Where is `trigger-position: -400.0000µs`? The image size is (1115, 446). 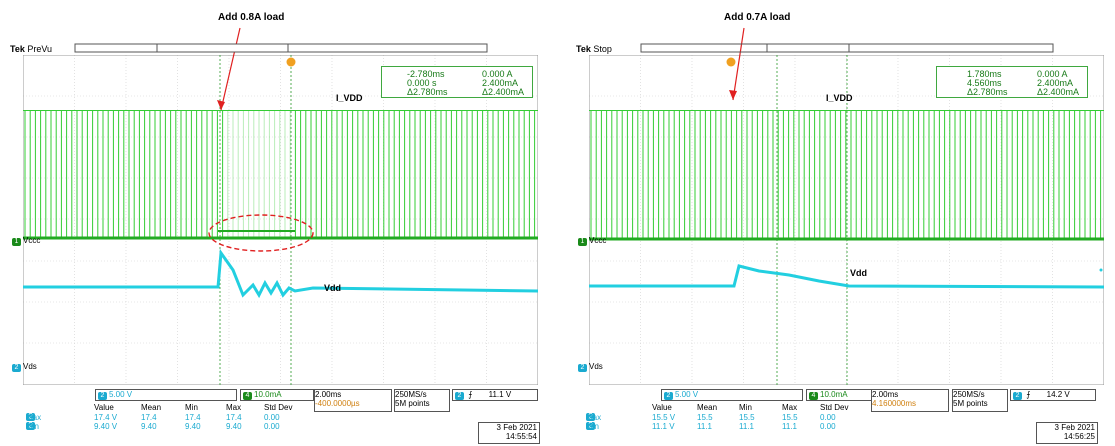 trigger-position: -400.0000µs is located at coordinates (337, 403).